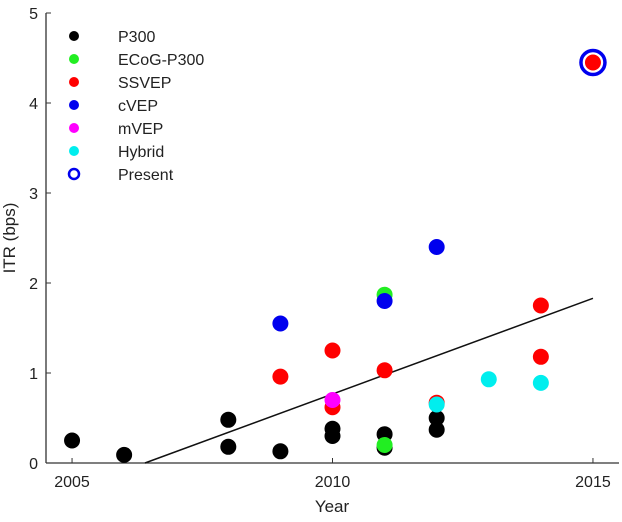  What do you see at coordinates (593, 482) in the screenshot?
I see `x-tick-label: 2015` at bounding box center [593, 482].